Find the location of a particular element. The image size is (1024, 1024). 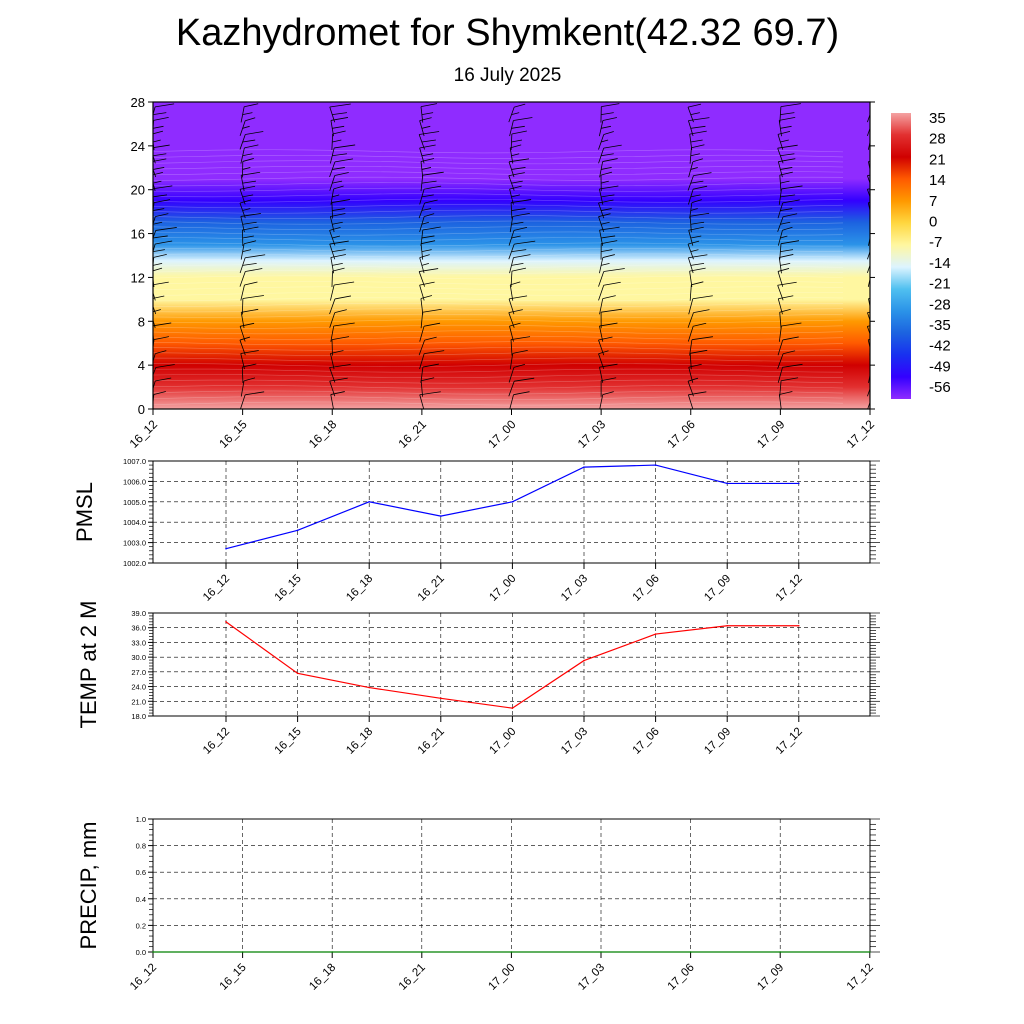

colorbar-label: -14 is located at coordinates (940, 263).